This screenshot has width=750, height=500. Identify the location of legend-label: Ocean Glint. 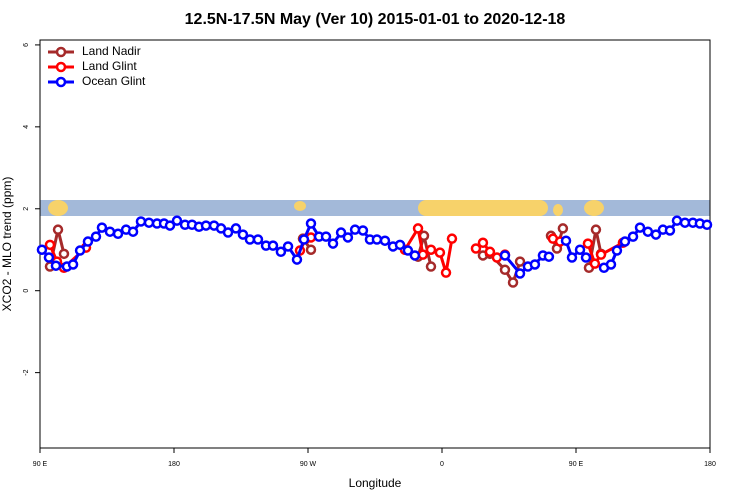
(114, 81).